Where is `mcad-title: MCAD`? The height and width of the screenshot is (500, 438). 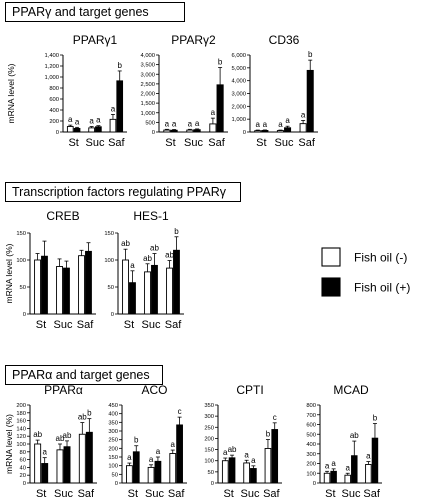
mcad-title: MCAD is located at coordinates (351, 390).